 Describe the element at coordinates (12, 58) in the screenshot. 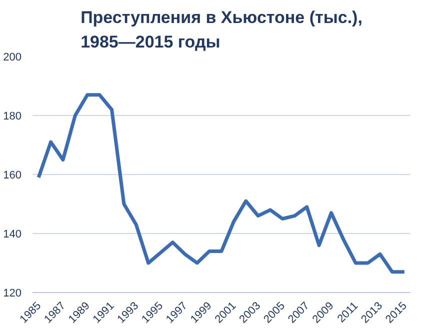

I see `y-tick-label: 200` at that location.